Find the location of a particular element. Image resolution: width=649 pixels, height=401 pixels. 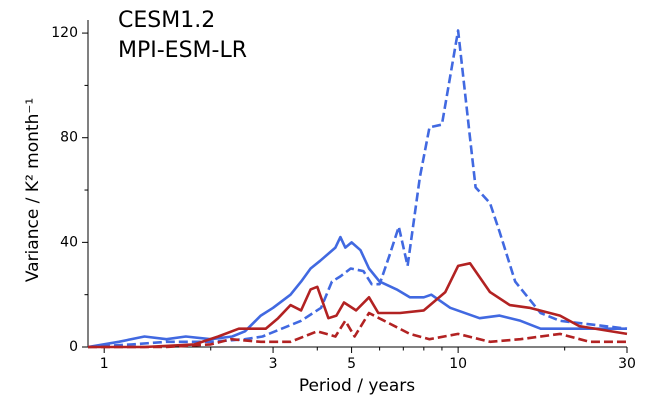

legend-label: MPI-ESM-LR is located at coordinates (182, 50).